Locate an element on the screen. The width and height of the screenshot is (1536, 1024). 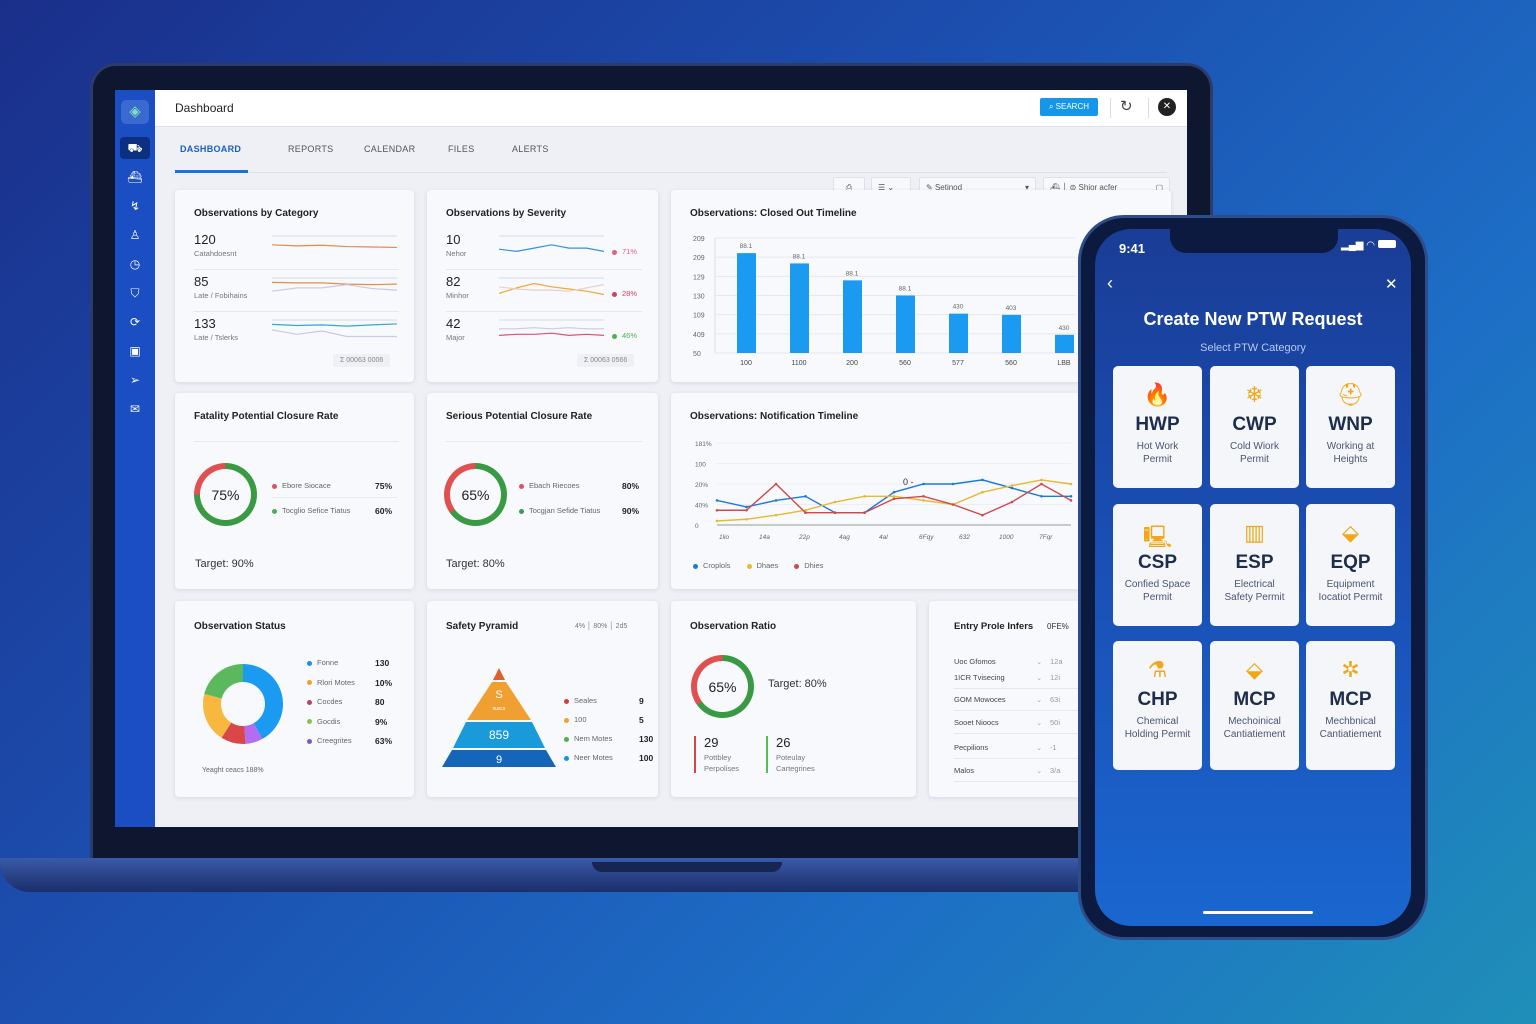
entry-value: 50i is located at coordinates (1055, 722).